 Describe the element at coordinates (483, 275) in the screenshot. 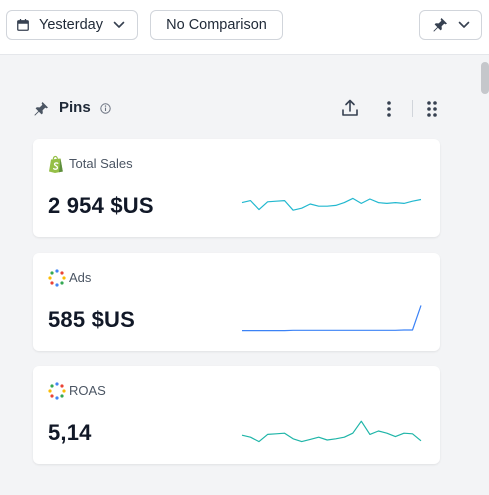

I see `scrollbar-track` at that location.